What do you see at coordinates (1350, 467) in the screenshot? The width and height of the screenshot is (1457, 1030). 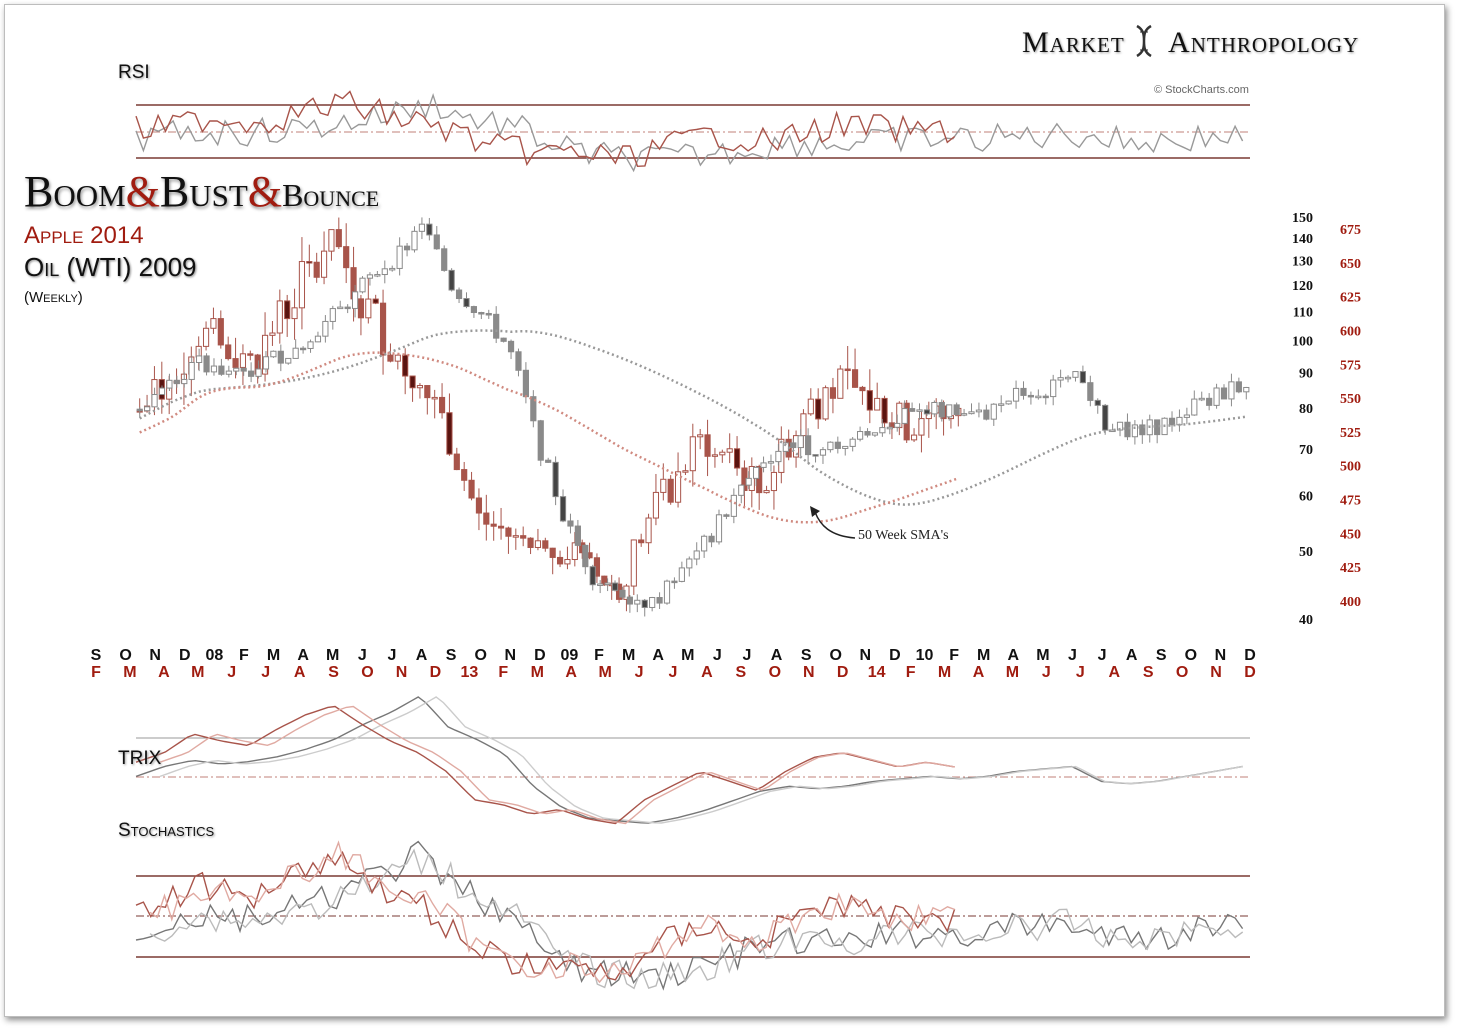 I see `apple-ytick: 500` at bounding box center [1350, 467].